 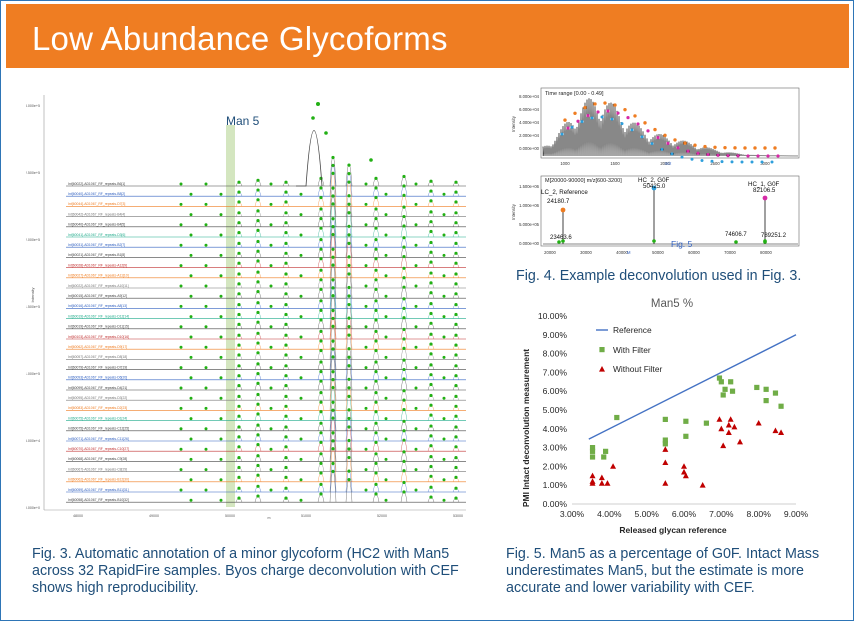 What do you see at coordinates (559, 242) in the screenshot?
I see `minor-peak-marker` at bounding box center [559, 242].